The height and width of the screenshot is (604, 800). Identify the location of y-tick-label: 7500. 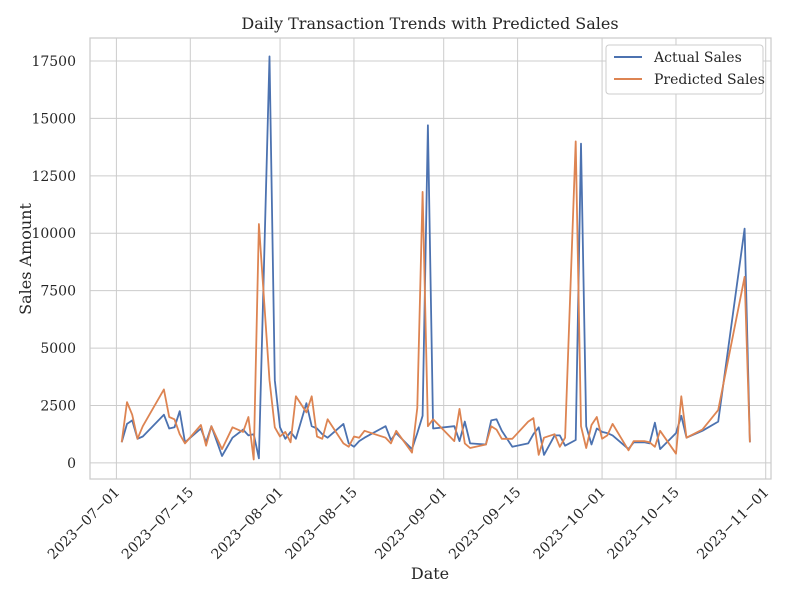
(58, 292).